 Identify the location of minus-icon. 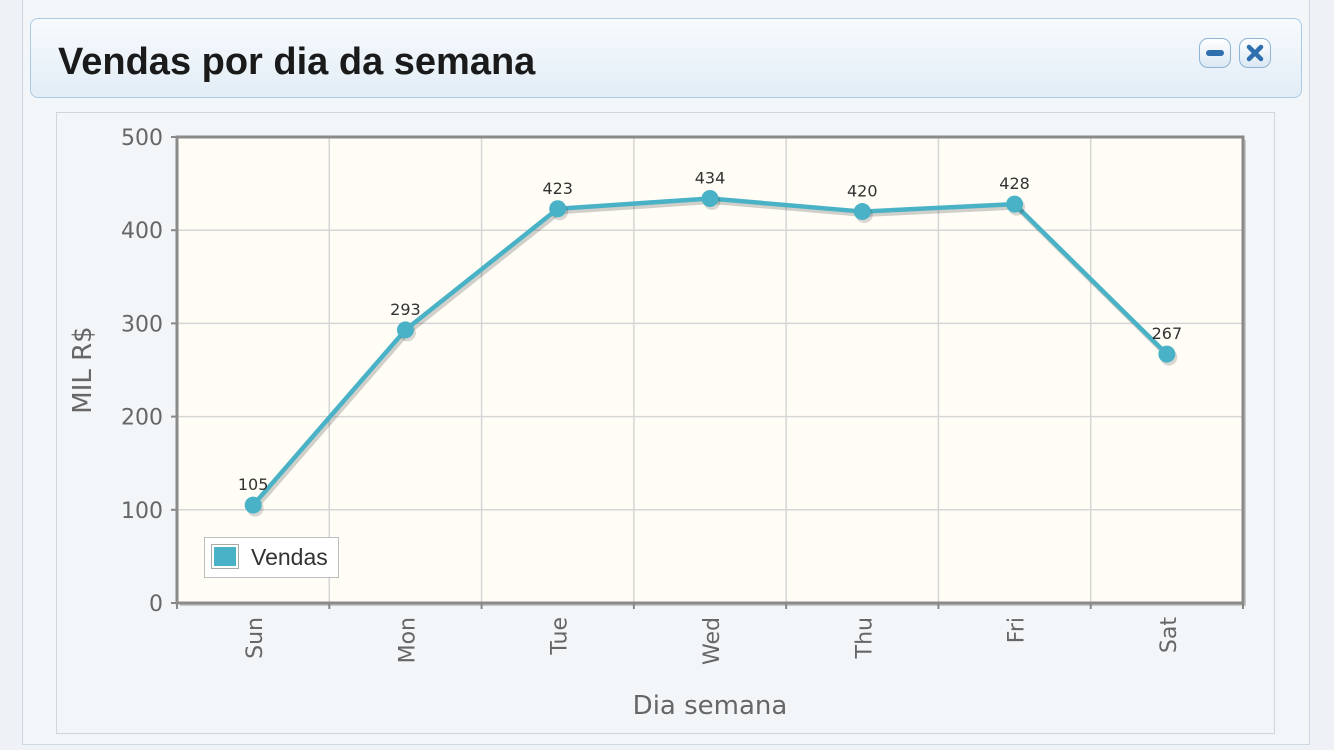
(1215, 53).